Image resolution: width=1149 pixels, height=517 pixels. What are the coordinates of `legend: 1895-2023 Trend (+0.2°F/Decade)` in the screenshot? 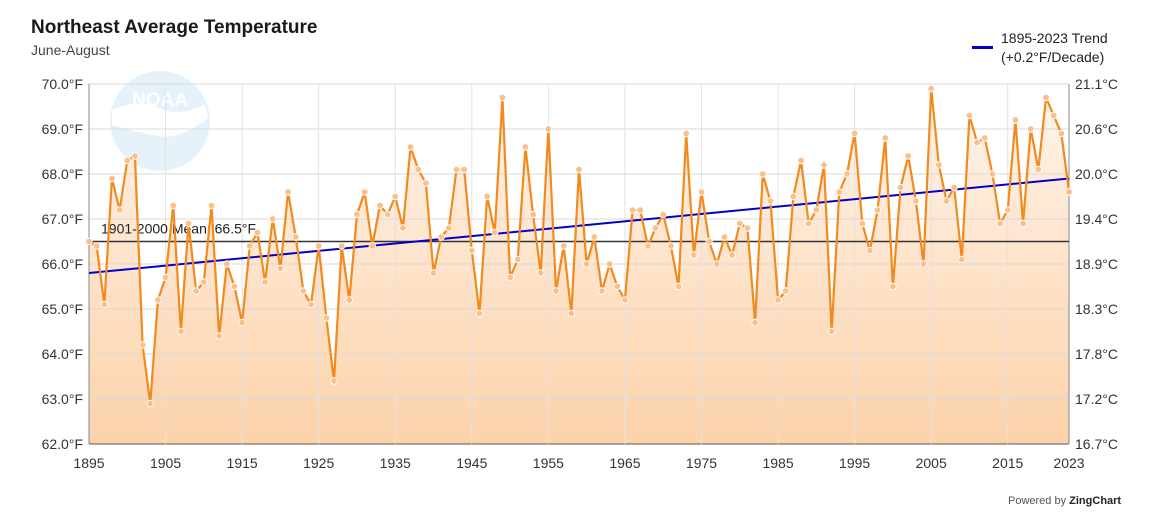 It's located at (1040, 48).